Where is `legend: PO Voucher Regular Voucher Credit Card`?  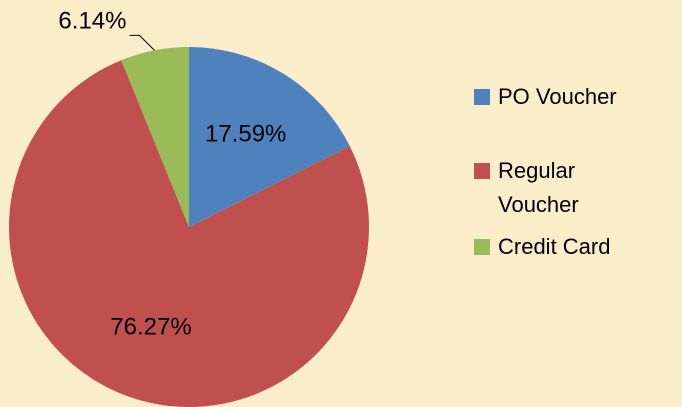 legend: PO Voucher Regular Voucher Credit Card is located at coordinates (576, 176).